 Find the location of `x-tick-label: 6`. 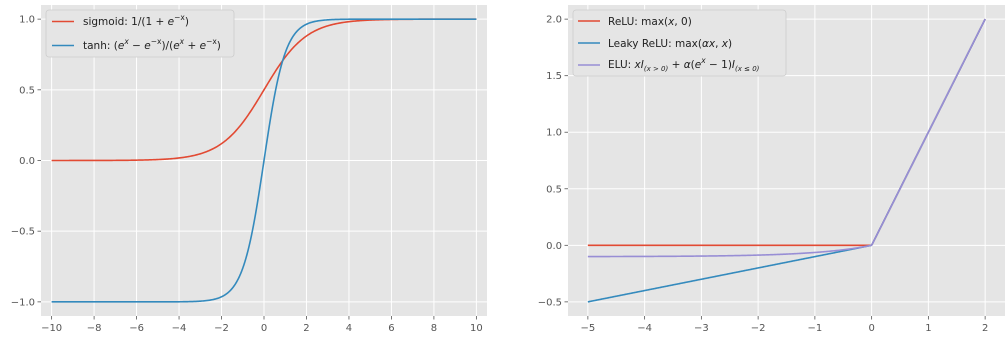

x-tick-label: 6 is located at coordinates (391, 328).